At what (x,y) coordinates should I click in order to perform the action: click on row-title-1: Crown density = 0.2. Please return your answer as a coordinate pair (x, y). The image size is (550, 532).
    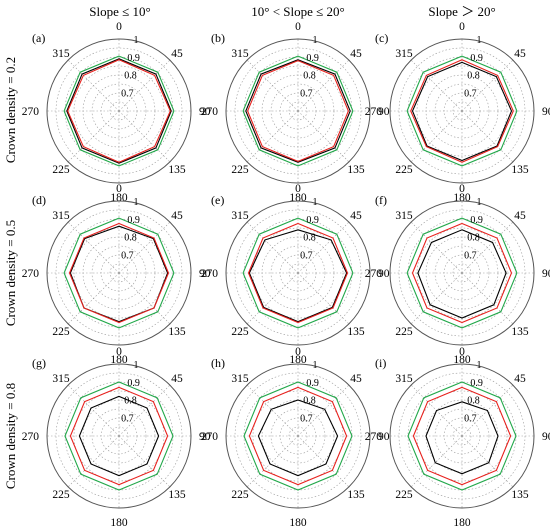
    Looking at the image, I should click on (10, 110).